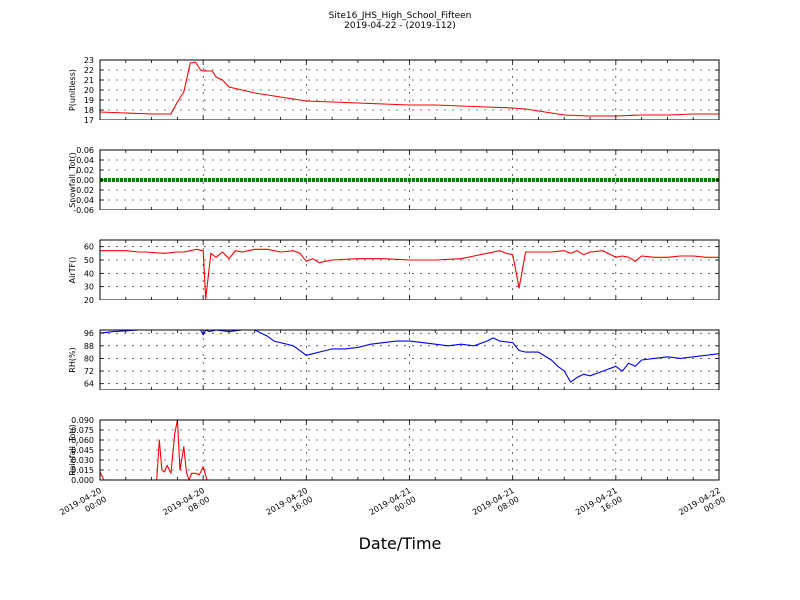  What do you see at coordinates (82, 470) in the screenshot?
I see `panel5-yticklabel-1: 0.015` at bounding box center [82, 470].